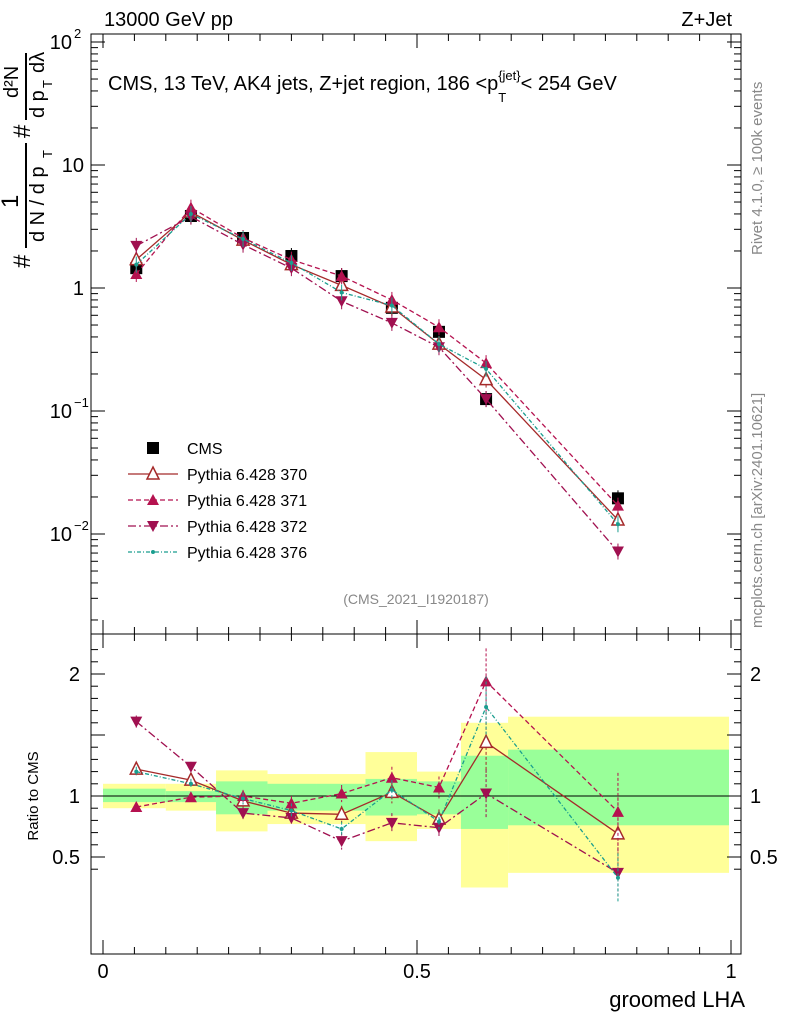 The width and height of the screenshot is (786, 1024). I want to click on ratio-tick-label-right: 0.5, so click(764, 858).